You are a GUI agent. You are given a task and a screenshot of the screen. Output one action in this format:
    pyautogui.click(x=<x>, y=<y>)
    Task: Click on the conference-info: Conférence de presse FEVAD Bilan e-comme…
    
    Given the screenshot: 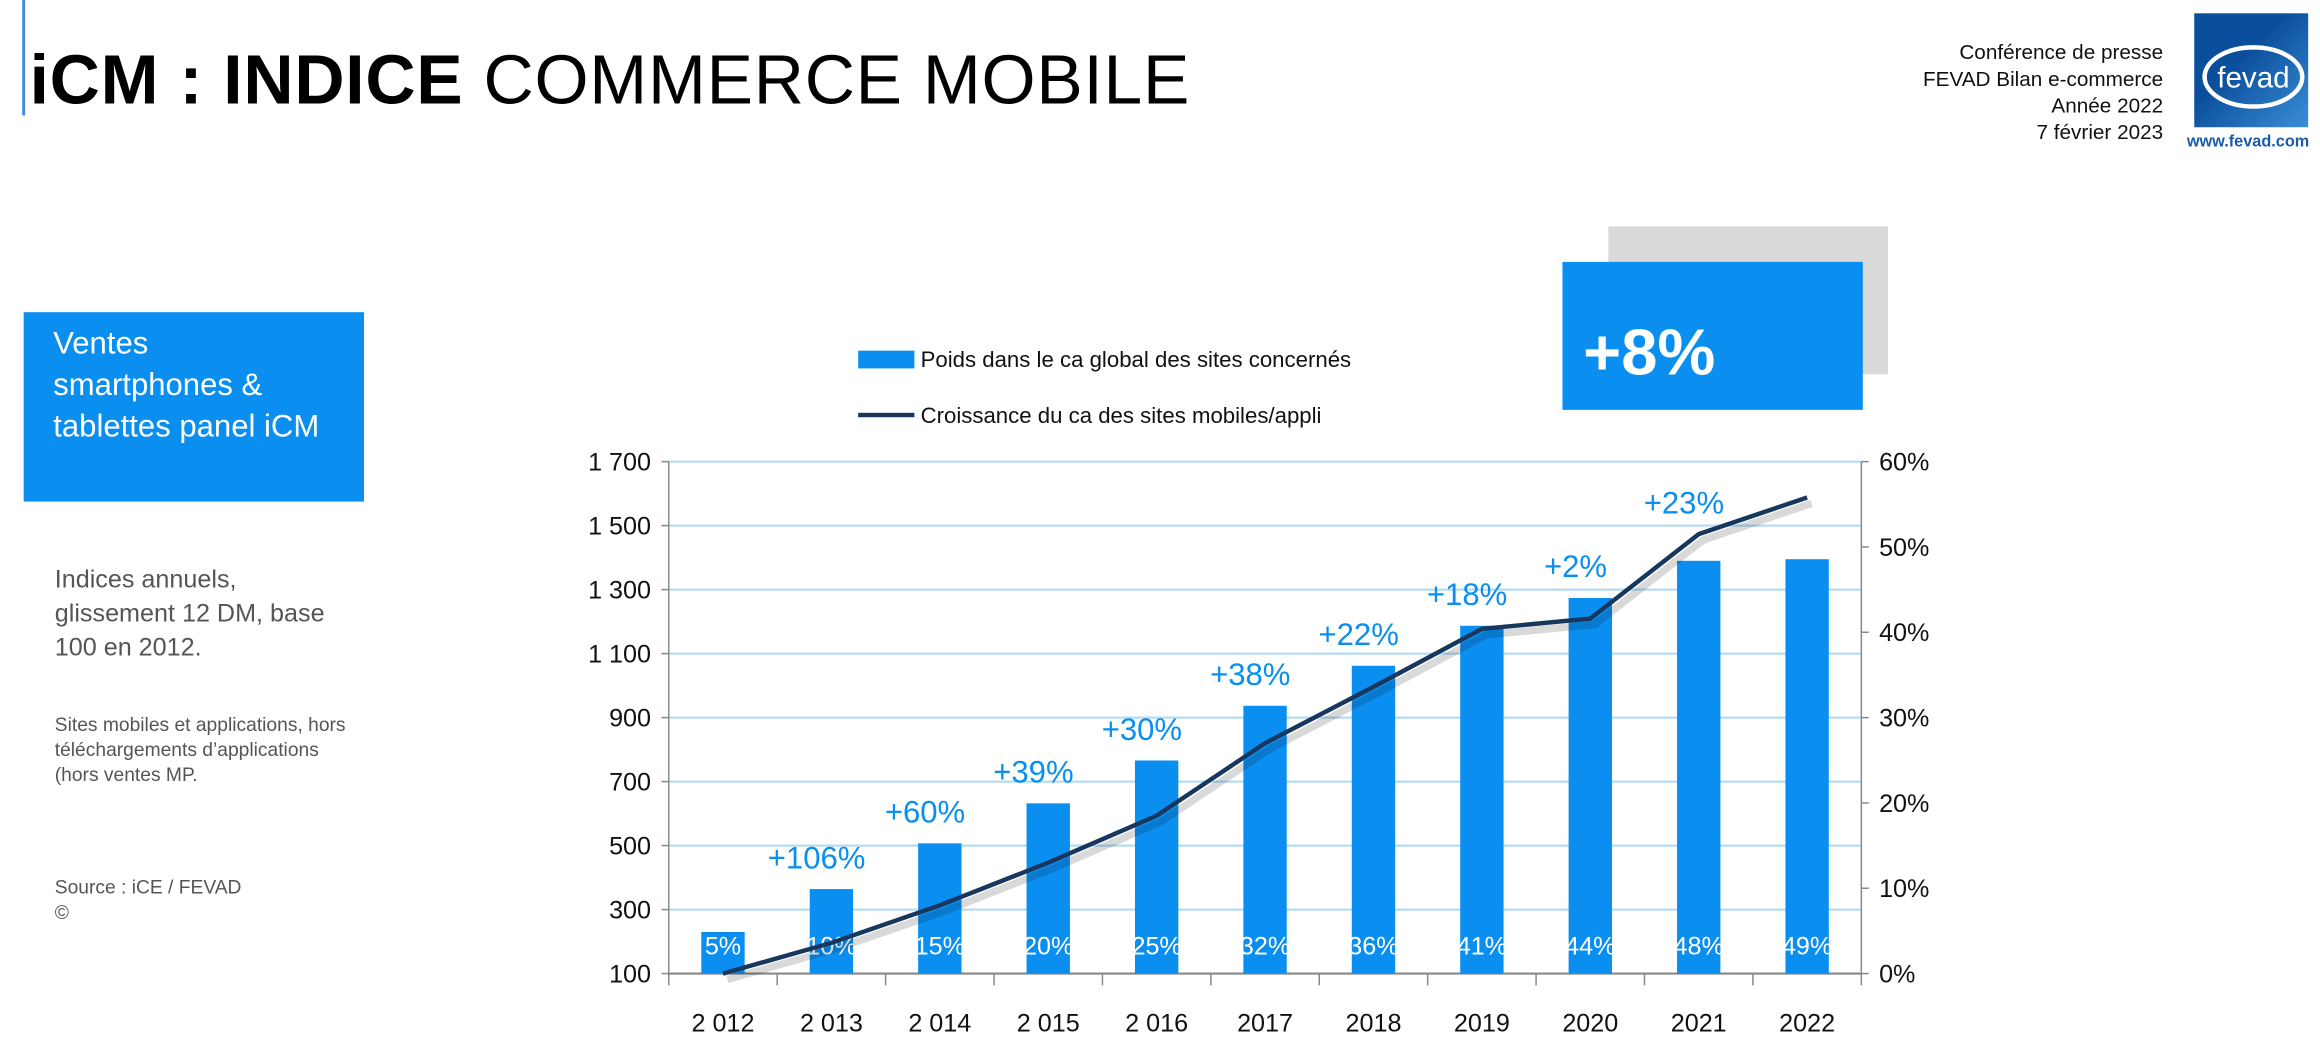 What is the action you would take?
    pyautogui.click(x=2043, y=91)
    